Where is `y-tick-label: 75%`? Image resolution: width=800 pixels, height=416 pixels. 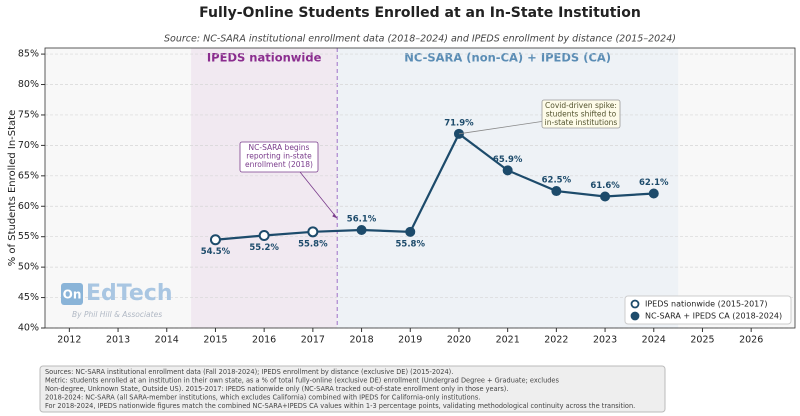
y-tick-label: 75% is located at coordinates (28, 114).